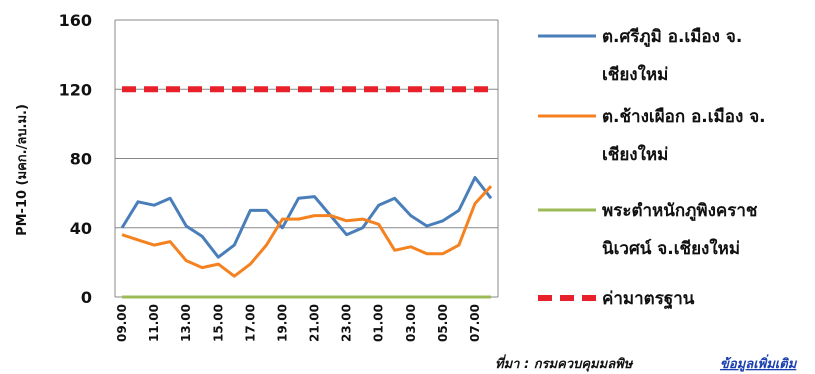 The width and height of the screenshot is (815, 374). I want to click on x-tick-label: 01.00, so click(379, 323).